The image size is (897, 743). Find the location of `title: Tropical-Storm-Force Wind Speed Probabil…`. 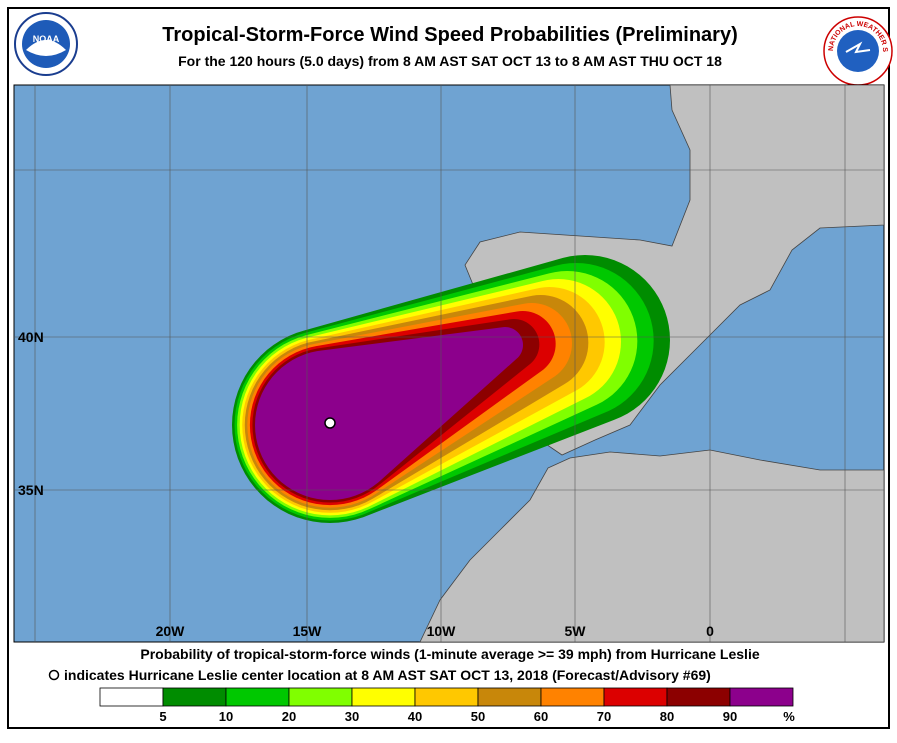

title: Tropical-Storm-Force Wind Speed Probabil… is located at coordinates (450, 35).